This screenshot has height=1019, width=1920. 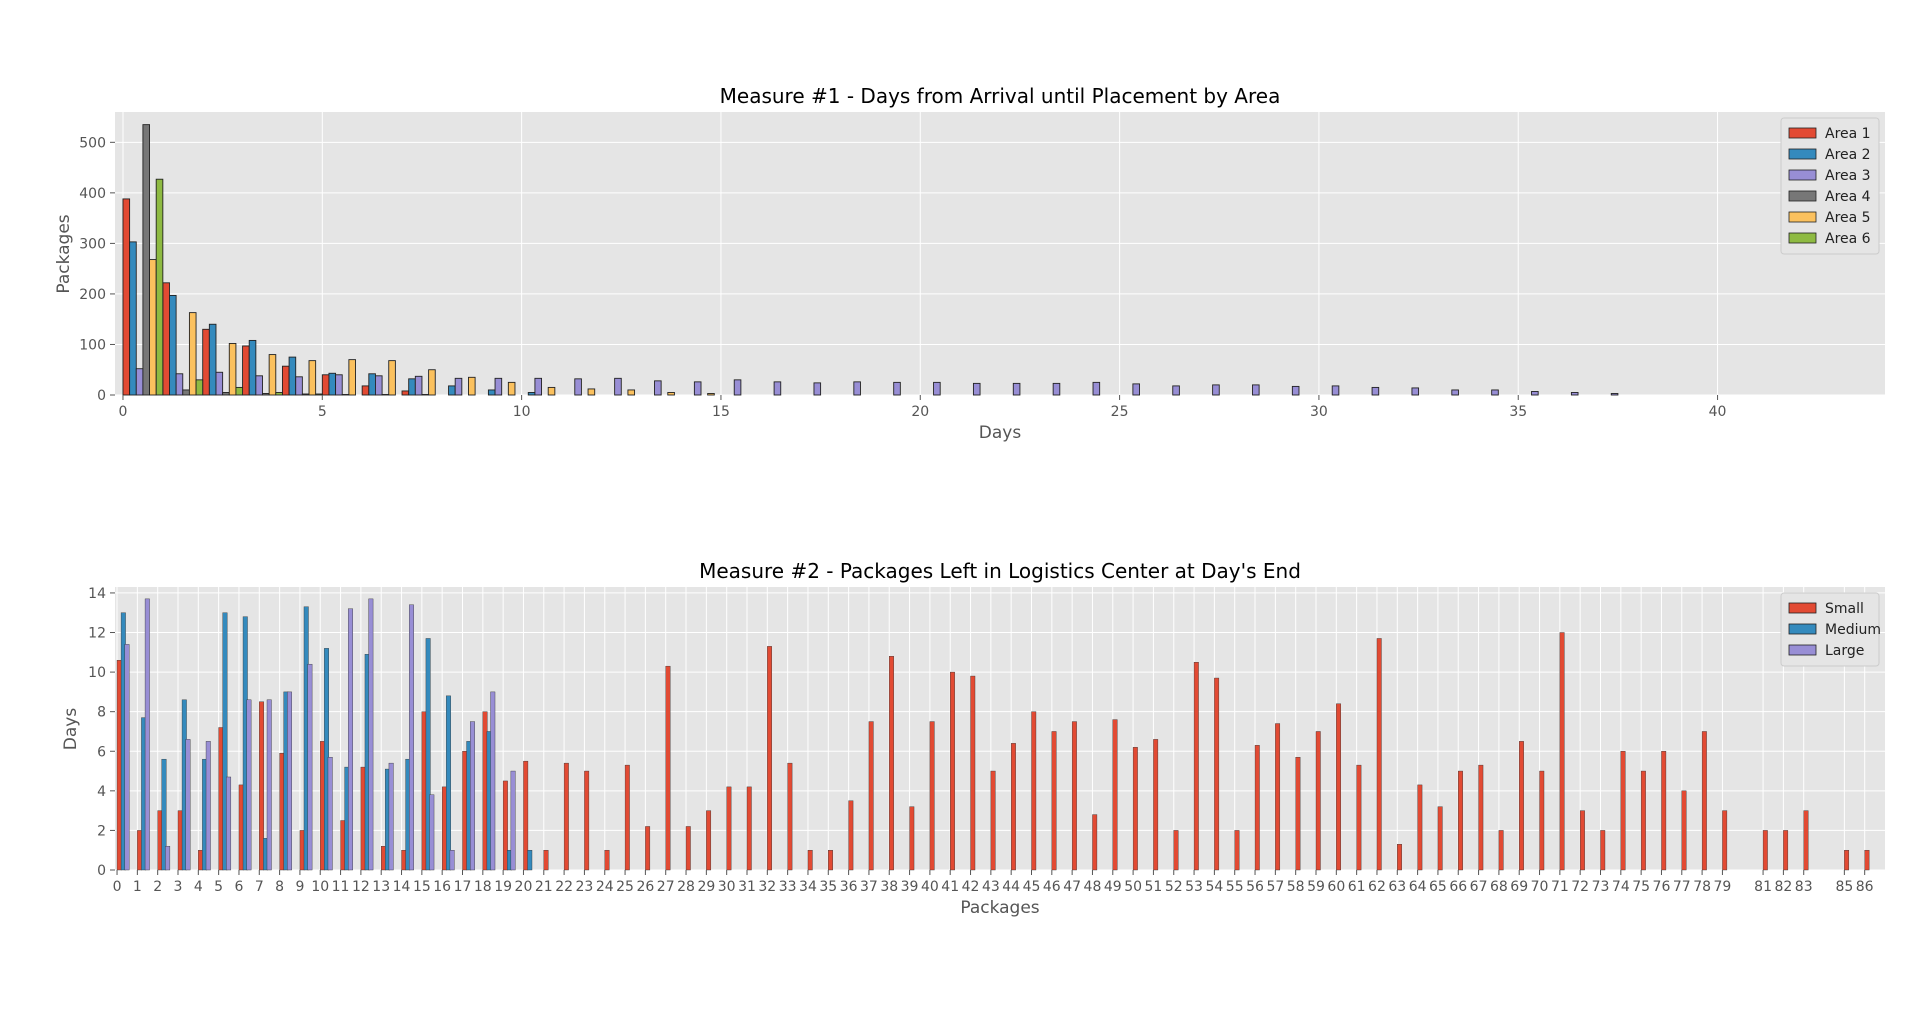 I want to click on x-tick-label: 39, so click(x=910, y=887).